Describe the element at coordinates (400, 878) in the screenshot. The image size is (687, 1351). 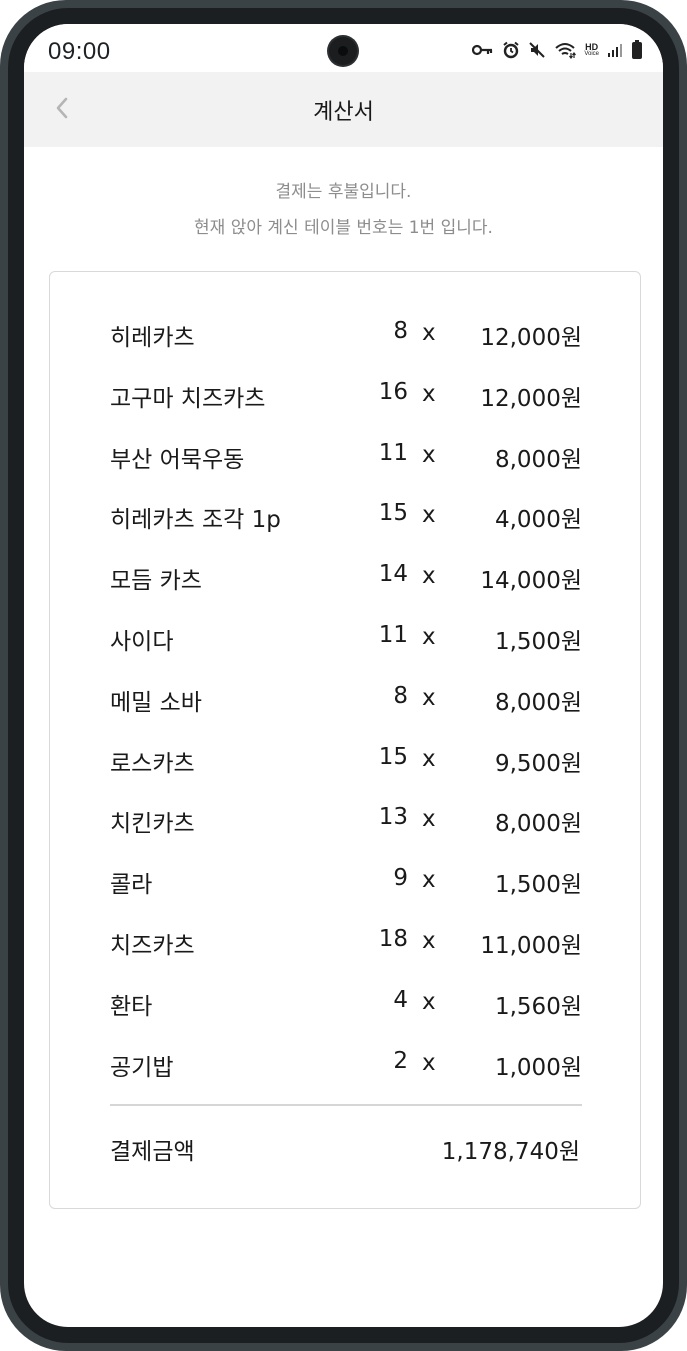
I see `item-quantity: 9` at that location.